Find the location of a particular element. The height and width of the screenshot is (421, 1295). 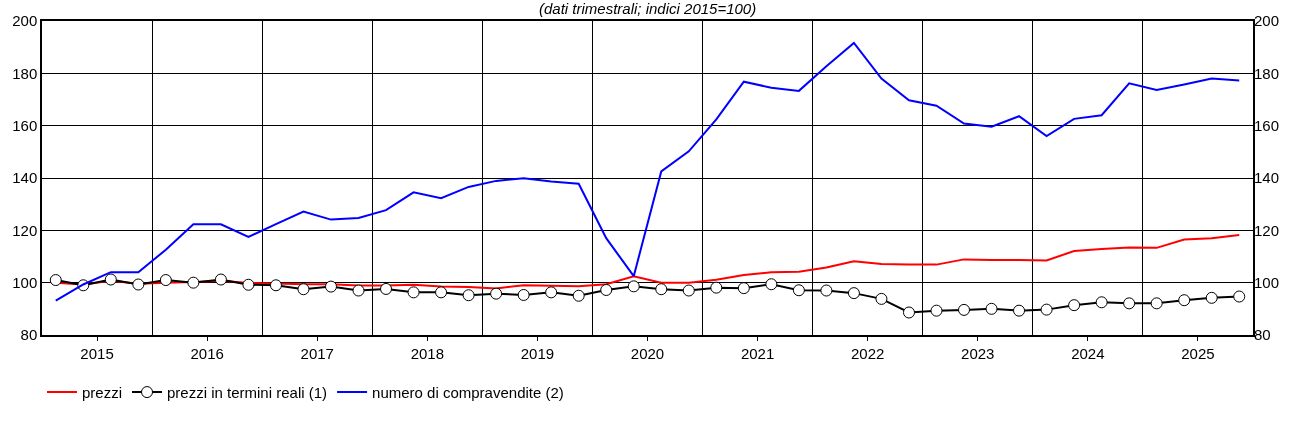

y-tick-label: 160 is located at coordinates (25, 125).